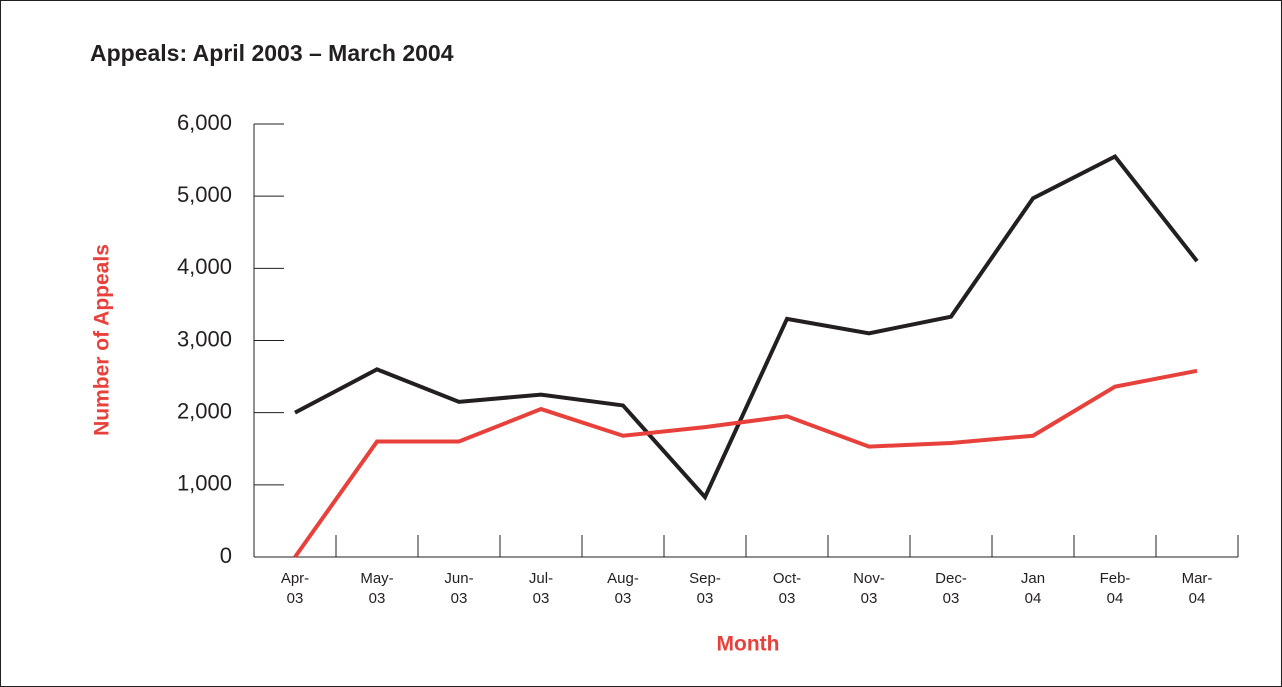  What do you see at coordinates (204, 483) in the screenshot?
I see `y-tick-label: 1,000` at bounding box center [204, 483].